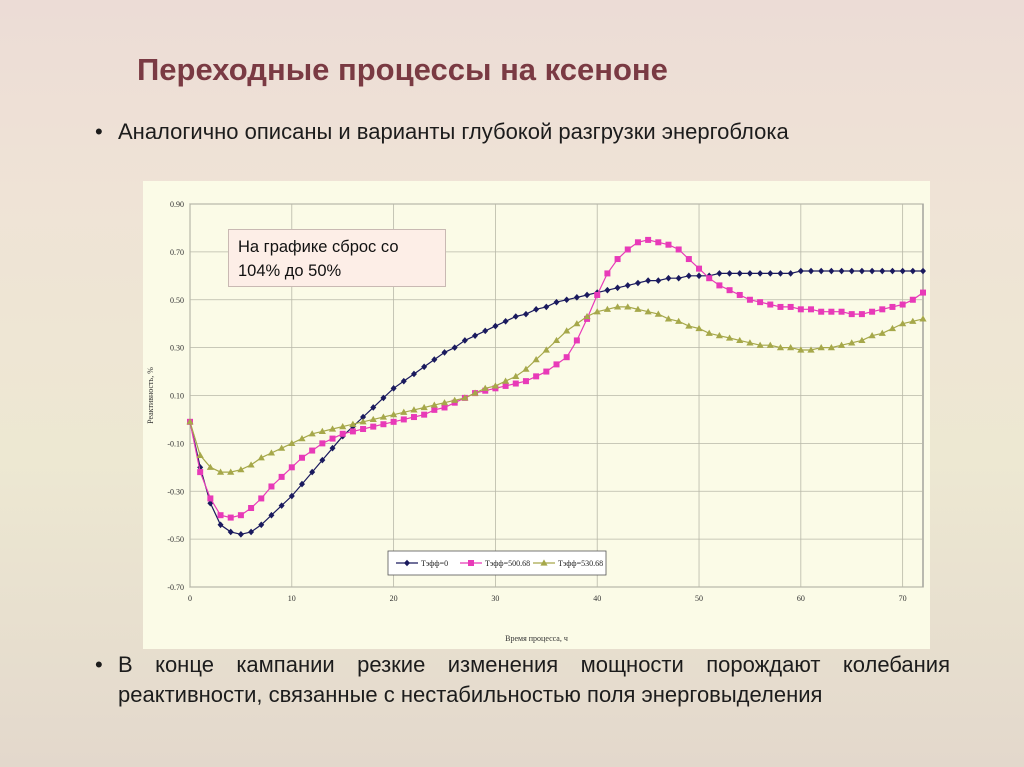 The image size is (1024, 767). Describe the element at coordinates (190, 598) in the screenshot. I see `x-tick-label: 0` at that location.